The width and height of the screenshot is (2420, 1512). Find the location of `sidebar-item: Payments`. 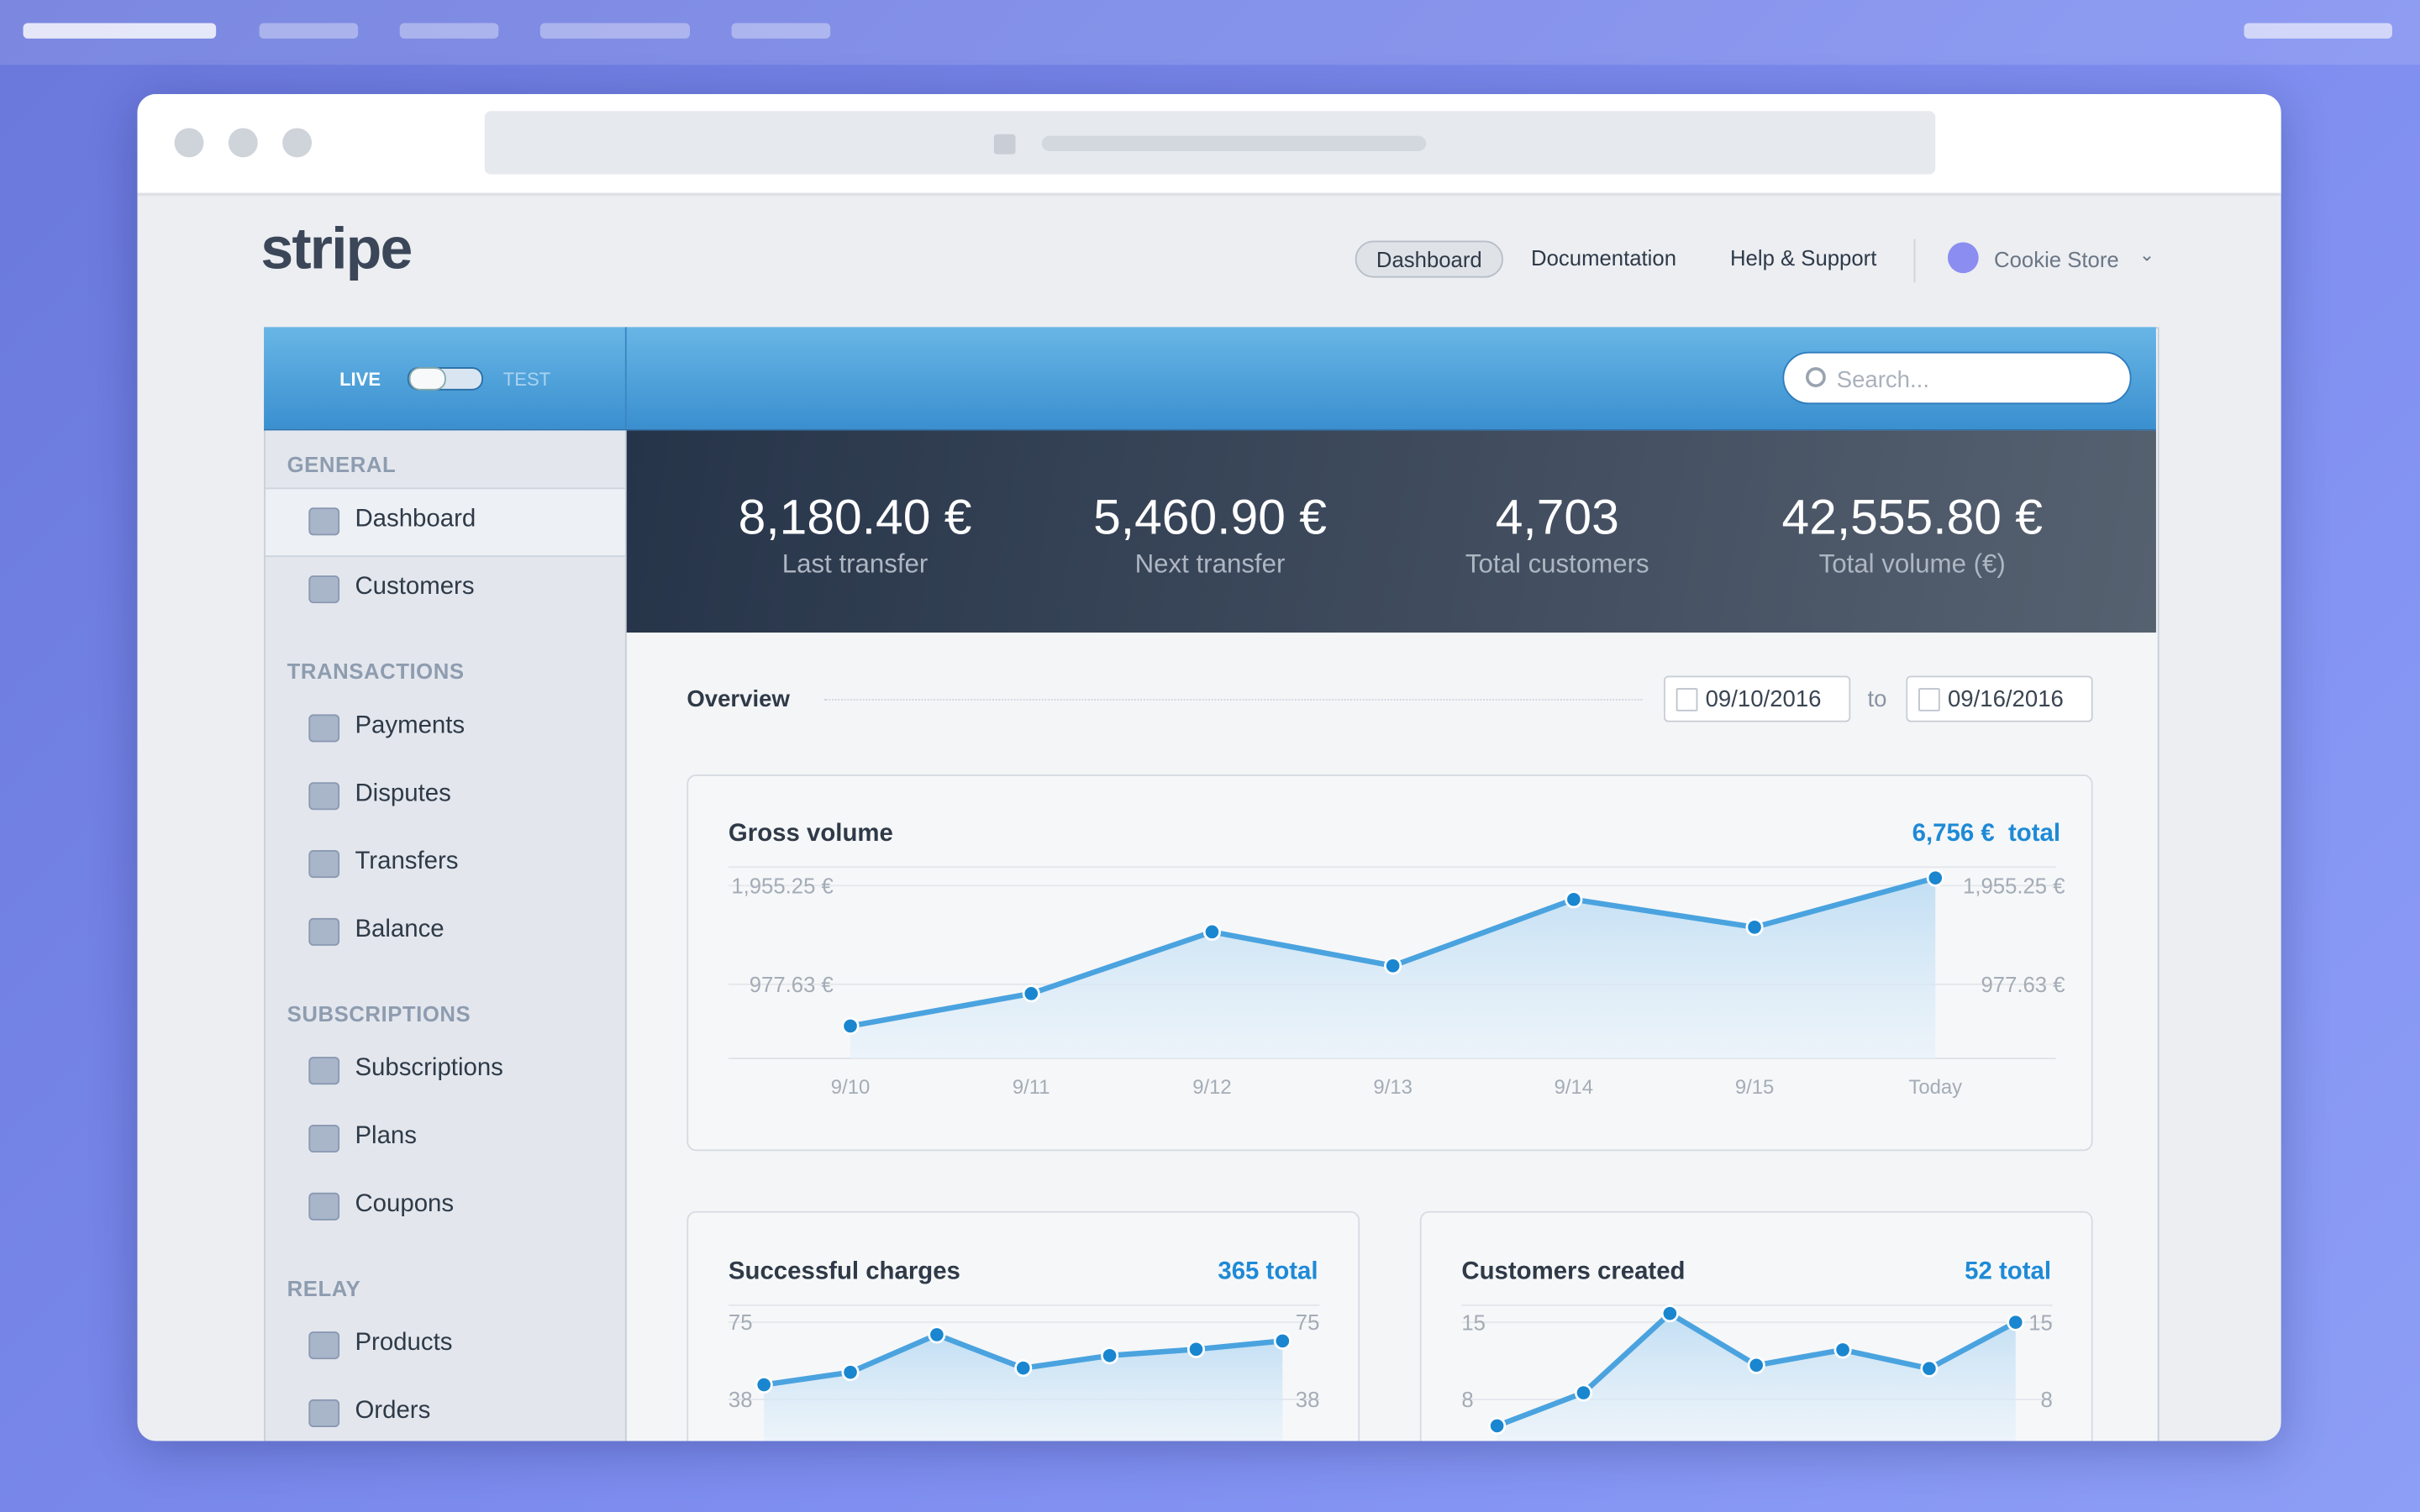

sidebar-item: Payments is located at coordinates (411, 725).